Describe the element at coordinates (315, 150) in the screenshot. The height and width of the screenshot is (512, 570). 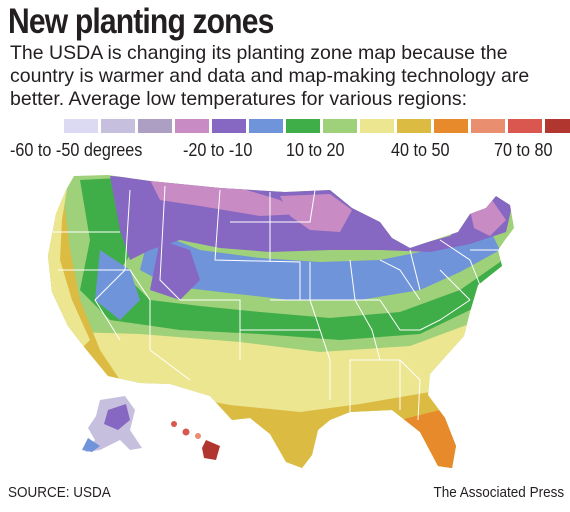
I see `legend-label: 10 to 20` at that location.